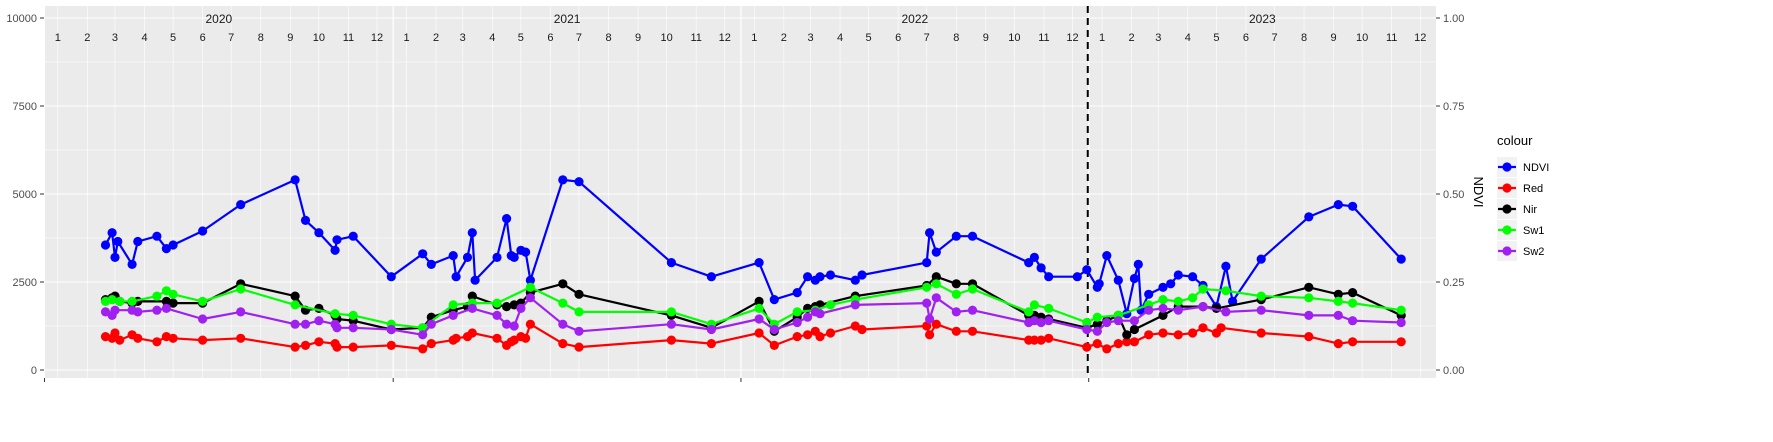 The height and width of the screenshot is (442, 1773). What do you see at coordinates (1453, 195) in the screenshot?
I see `y-right-tick-label: 0.50` at bounding box center [1453, 195].